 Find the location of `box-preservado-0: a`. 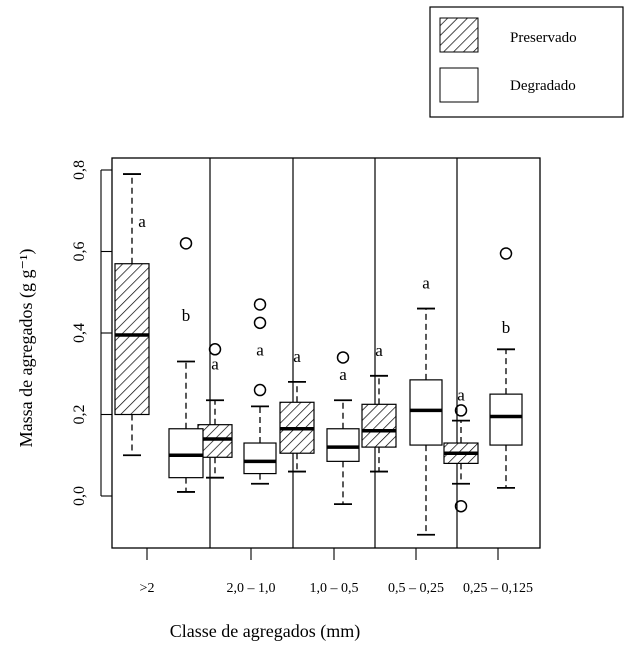

box-preservado-0: a is located at coordinates (132, 315).